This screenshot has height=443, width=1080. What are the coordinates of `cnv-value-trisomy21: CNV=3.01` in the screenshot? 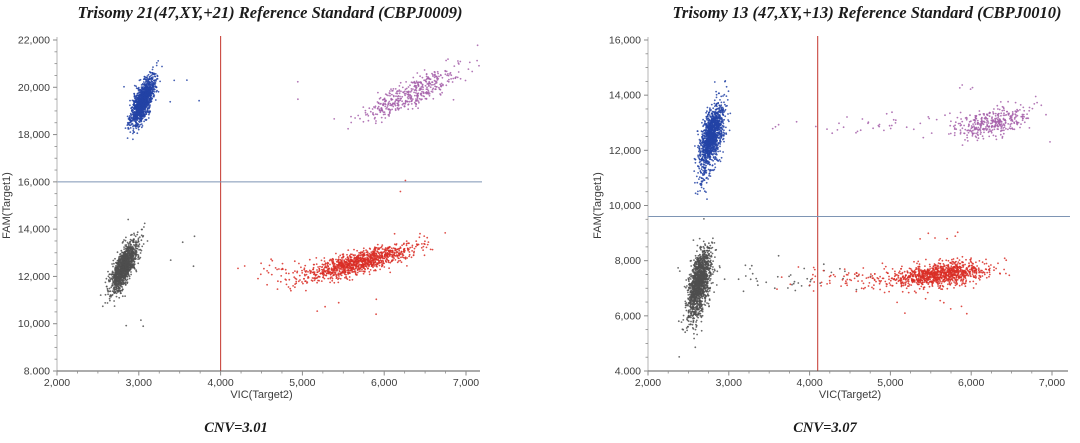 It's located at (236, 428).